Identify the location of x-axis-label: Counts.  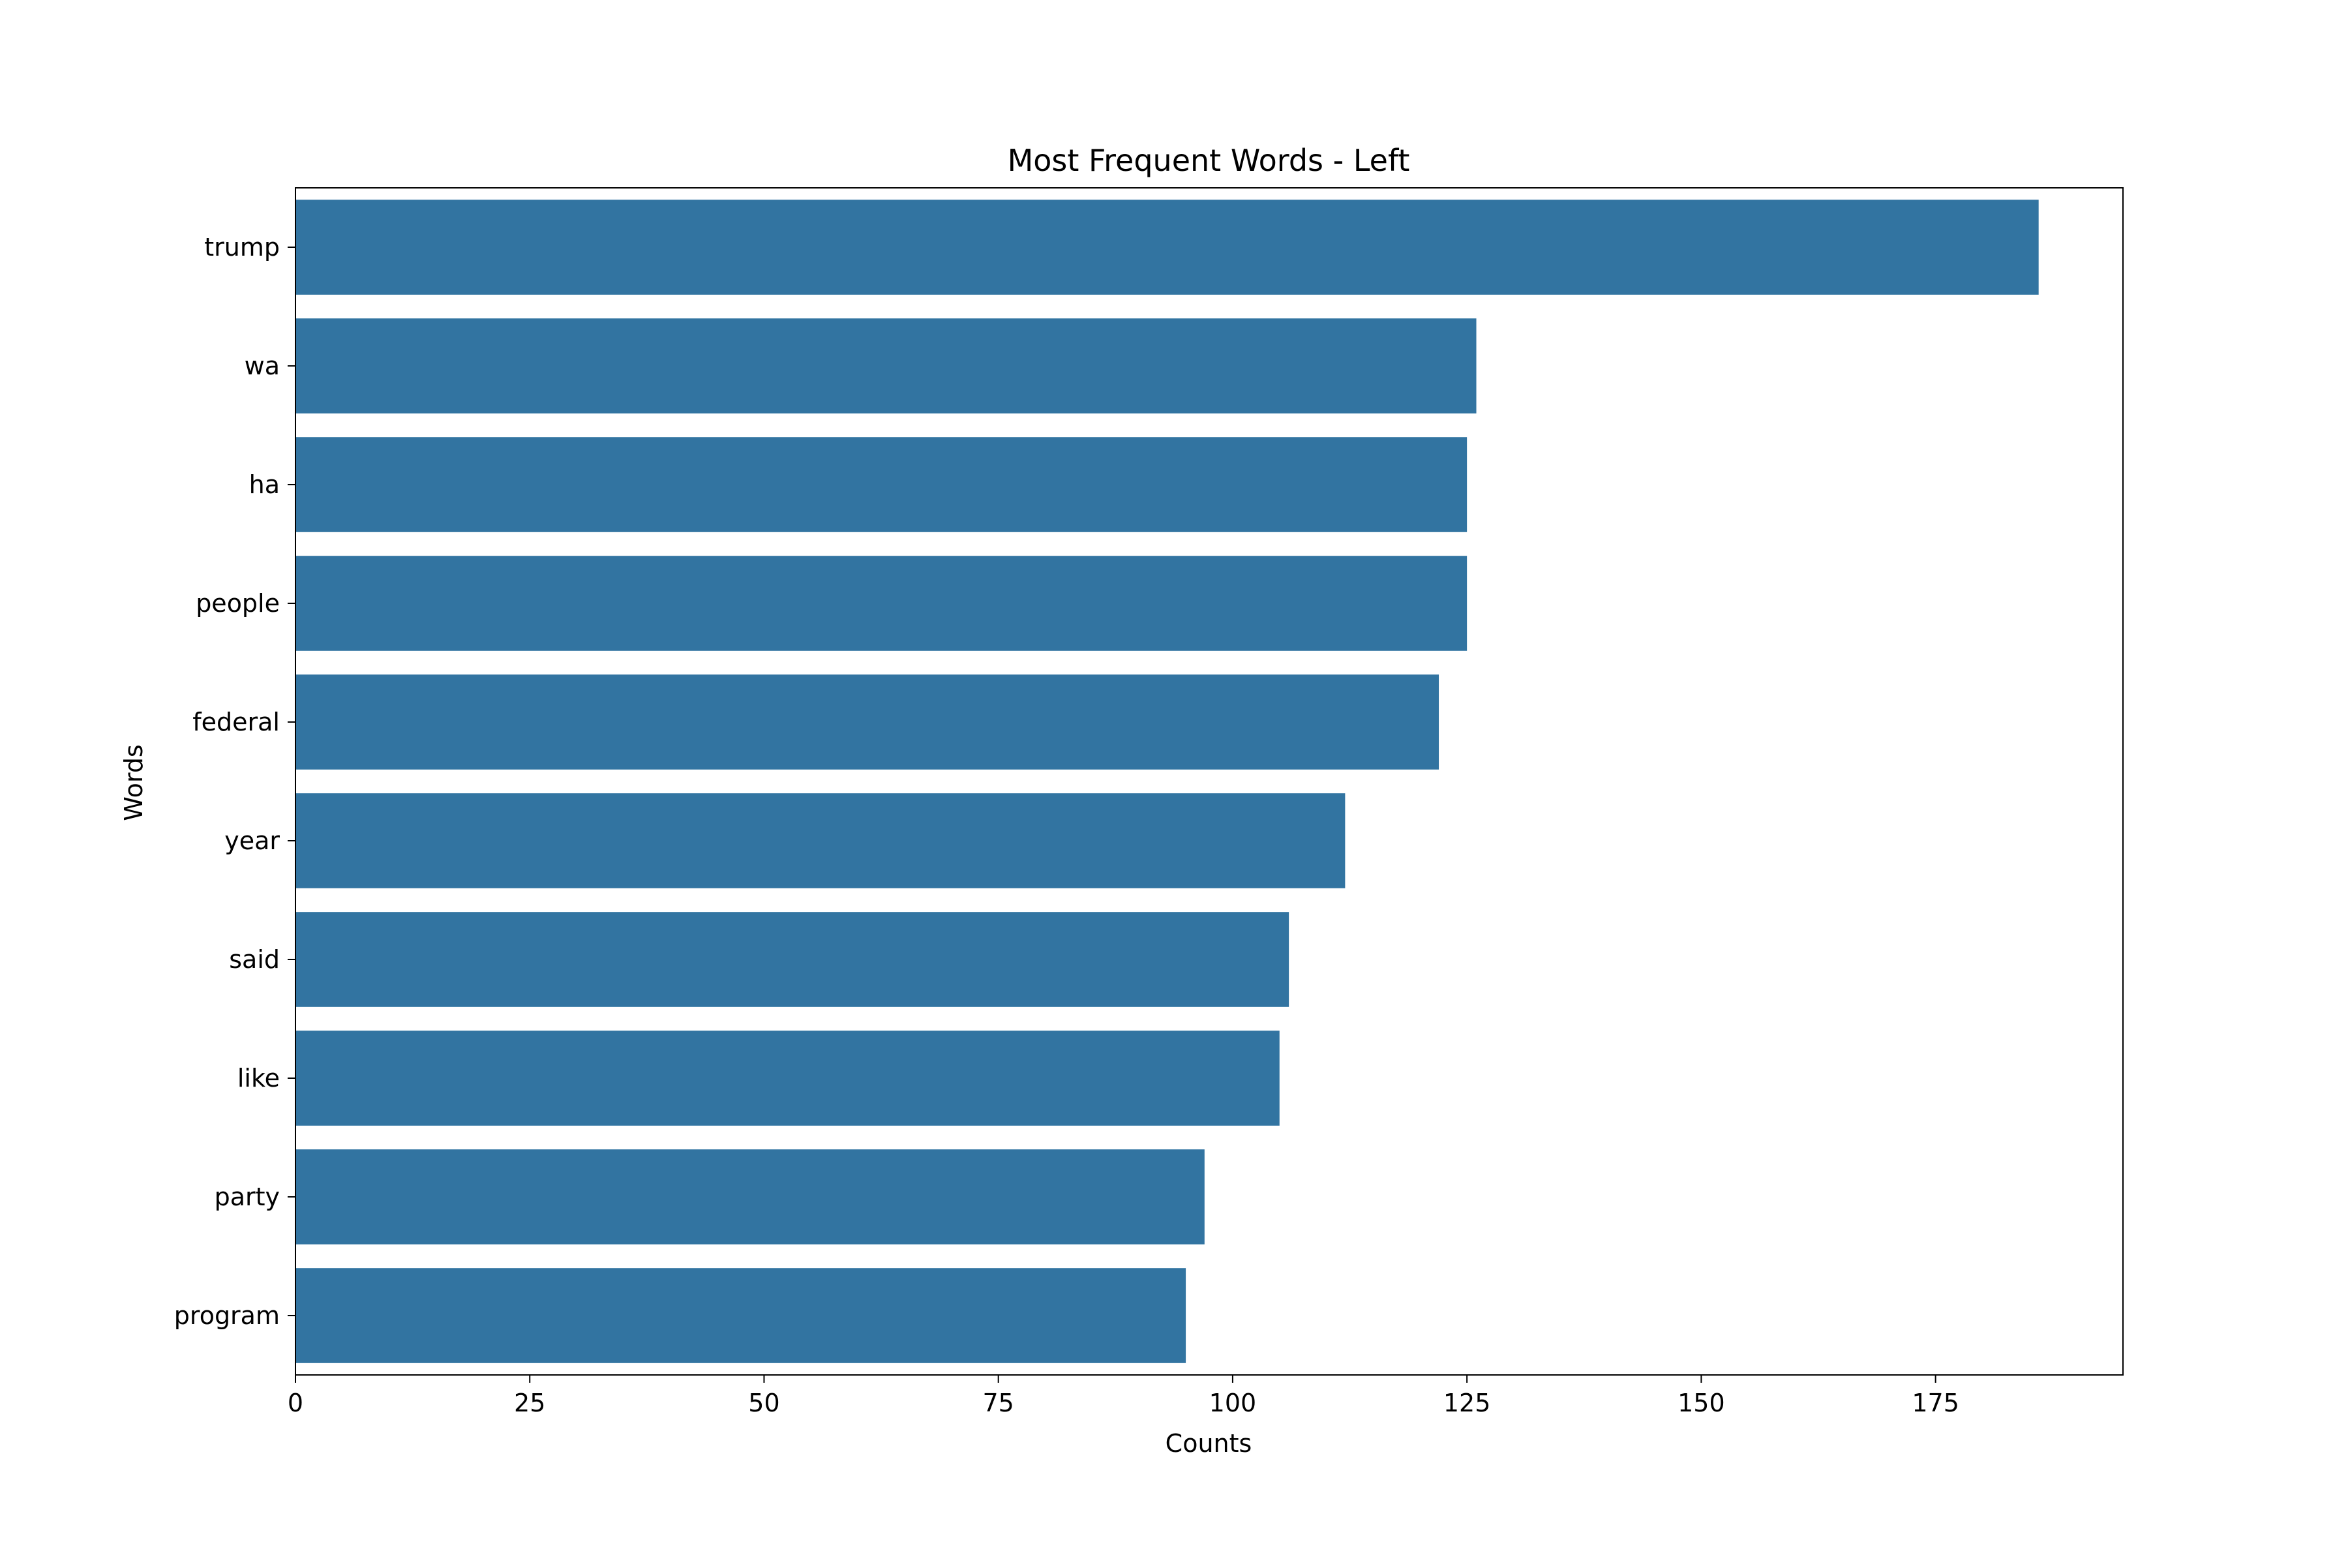
(1209, 1443).